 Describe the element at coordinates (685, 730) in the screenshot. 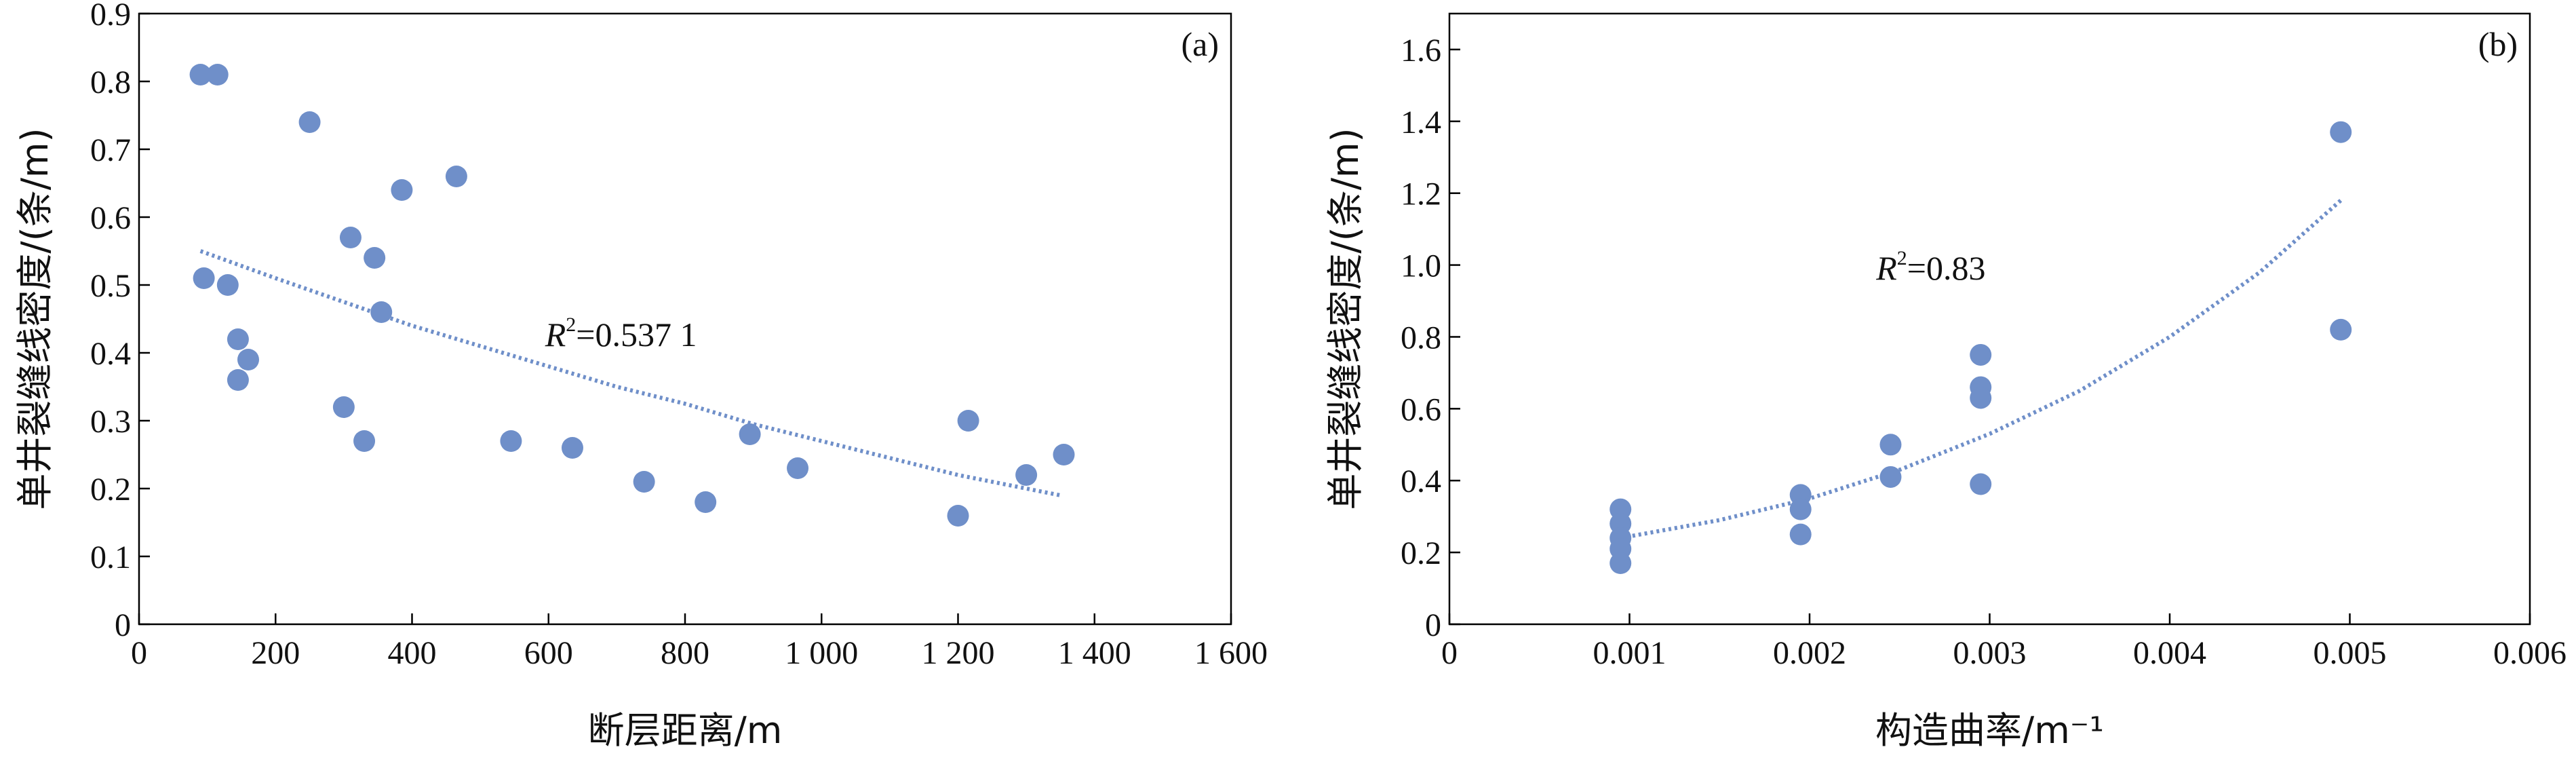

I see `x-axis-label: 断层距离/m` at that location.